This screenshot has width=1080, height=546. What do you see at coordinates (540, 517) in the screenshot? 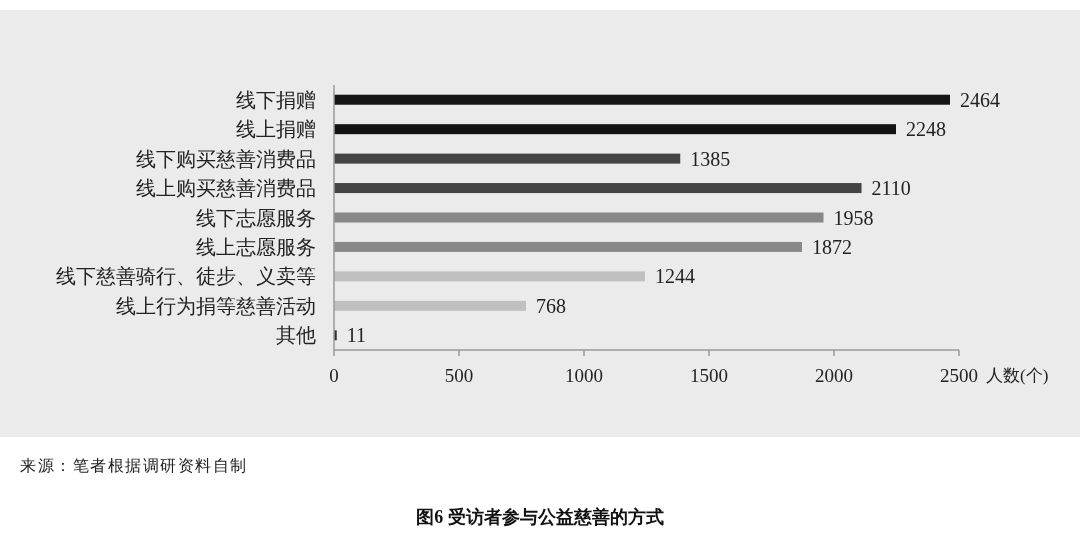
I see `title: 图6 受访者参与公益慈善的方式` at bounding box center [540, 517].